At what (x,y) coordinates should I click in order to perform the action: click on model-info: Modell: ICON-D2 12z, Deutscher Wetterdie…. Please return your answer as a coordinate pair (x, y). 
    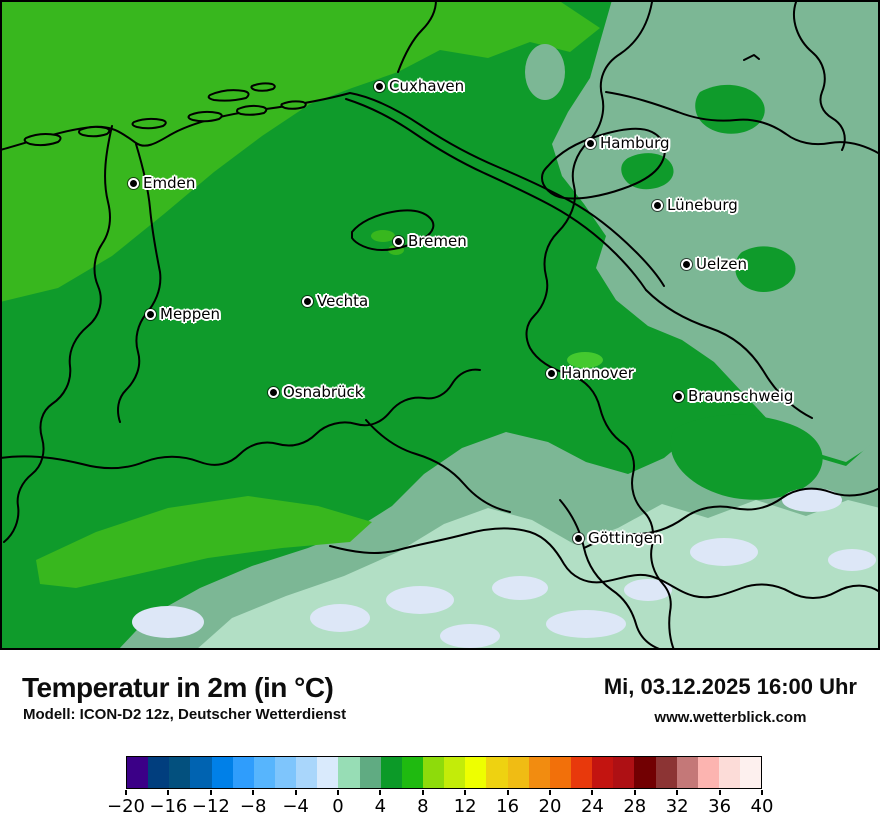
    Looking at the image, I should click on (185, 714).